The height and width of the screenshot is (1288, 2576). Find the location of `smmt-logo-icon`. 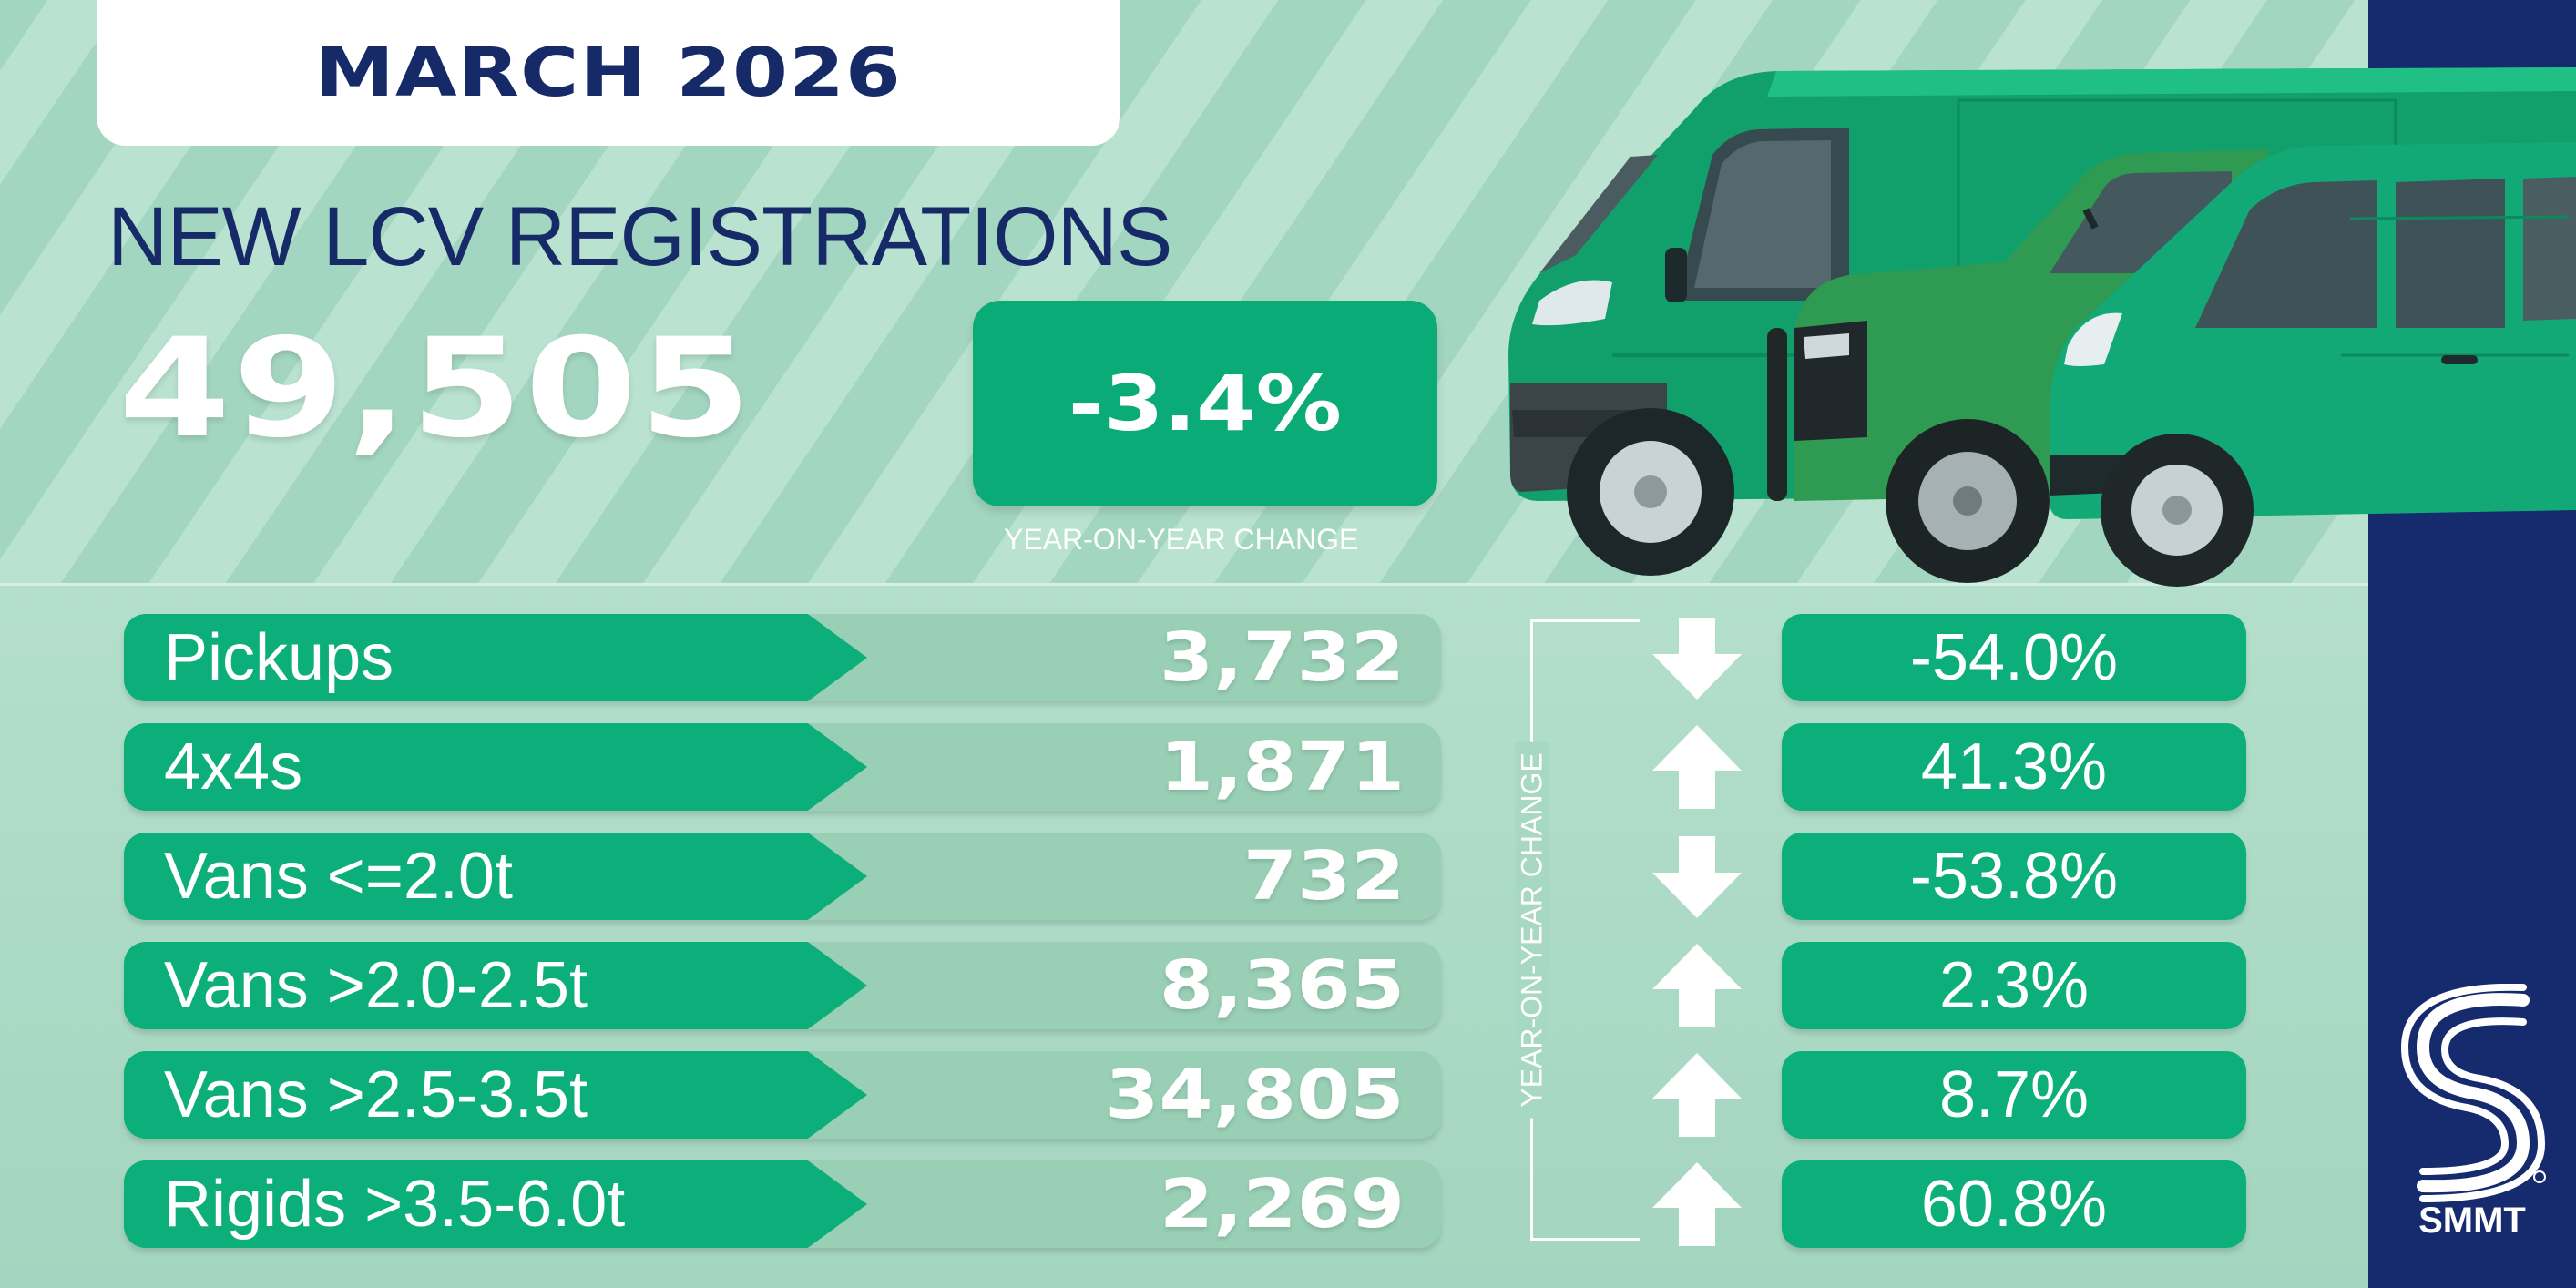

smmt-logo-icon is located at coordinates (2473, 1093).